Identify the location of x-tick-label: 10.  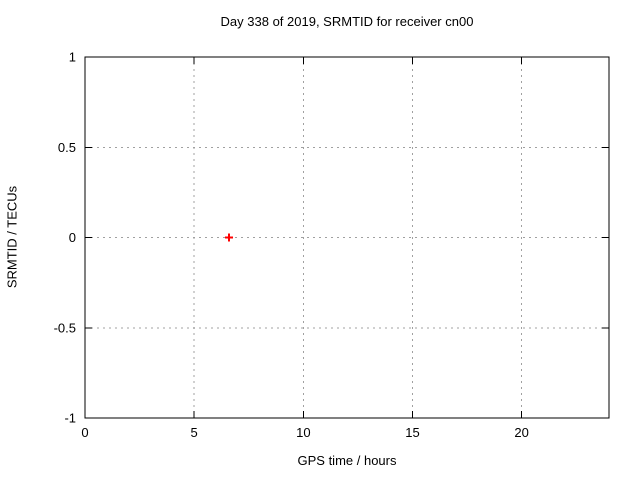
(303, 432).